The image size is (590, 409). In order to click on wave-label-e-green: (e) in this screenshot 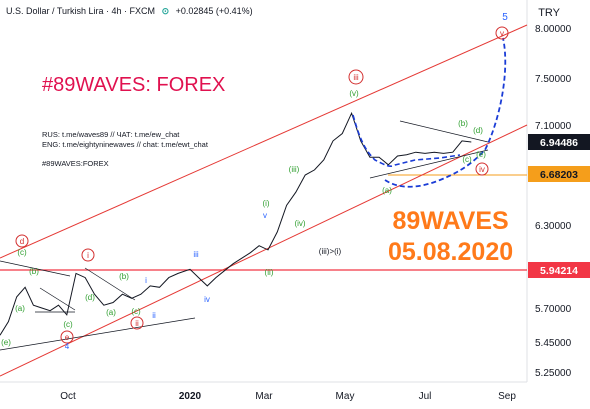, I will do `click(6, 342)`.